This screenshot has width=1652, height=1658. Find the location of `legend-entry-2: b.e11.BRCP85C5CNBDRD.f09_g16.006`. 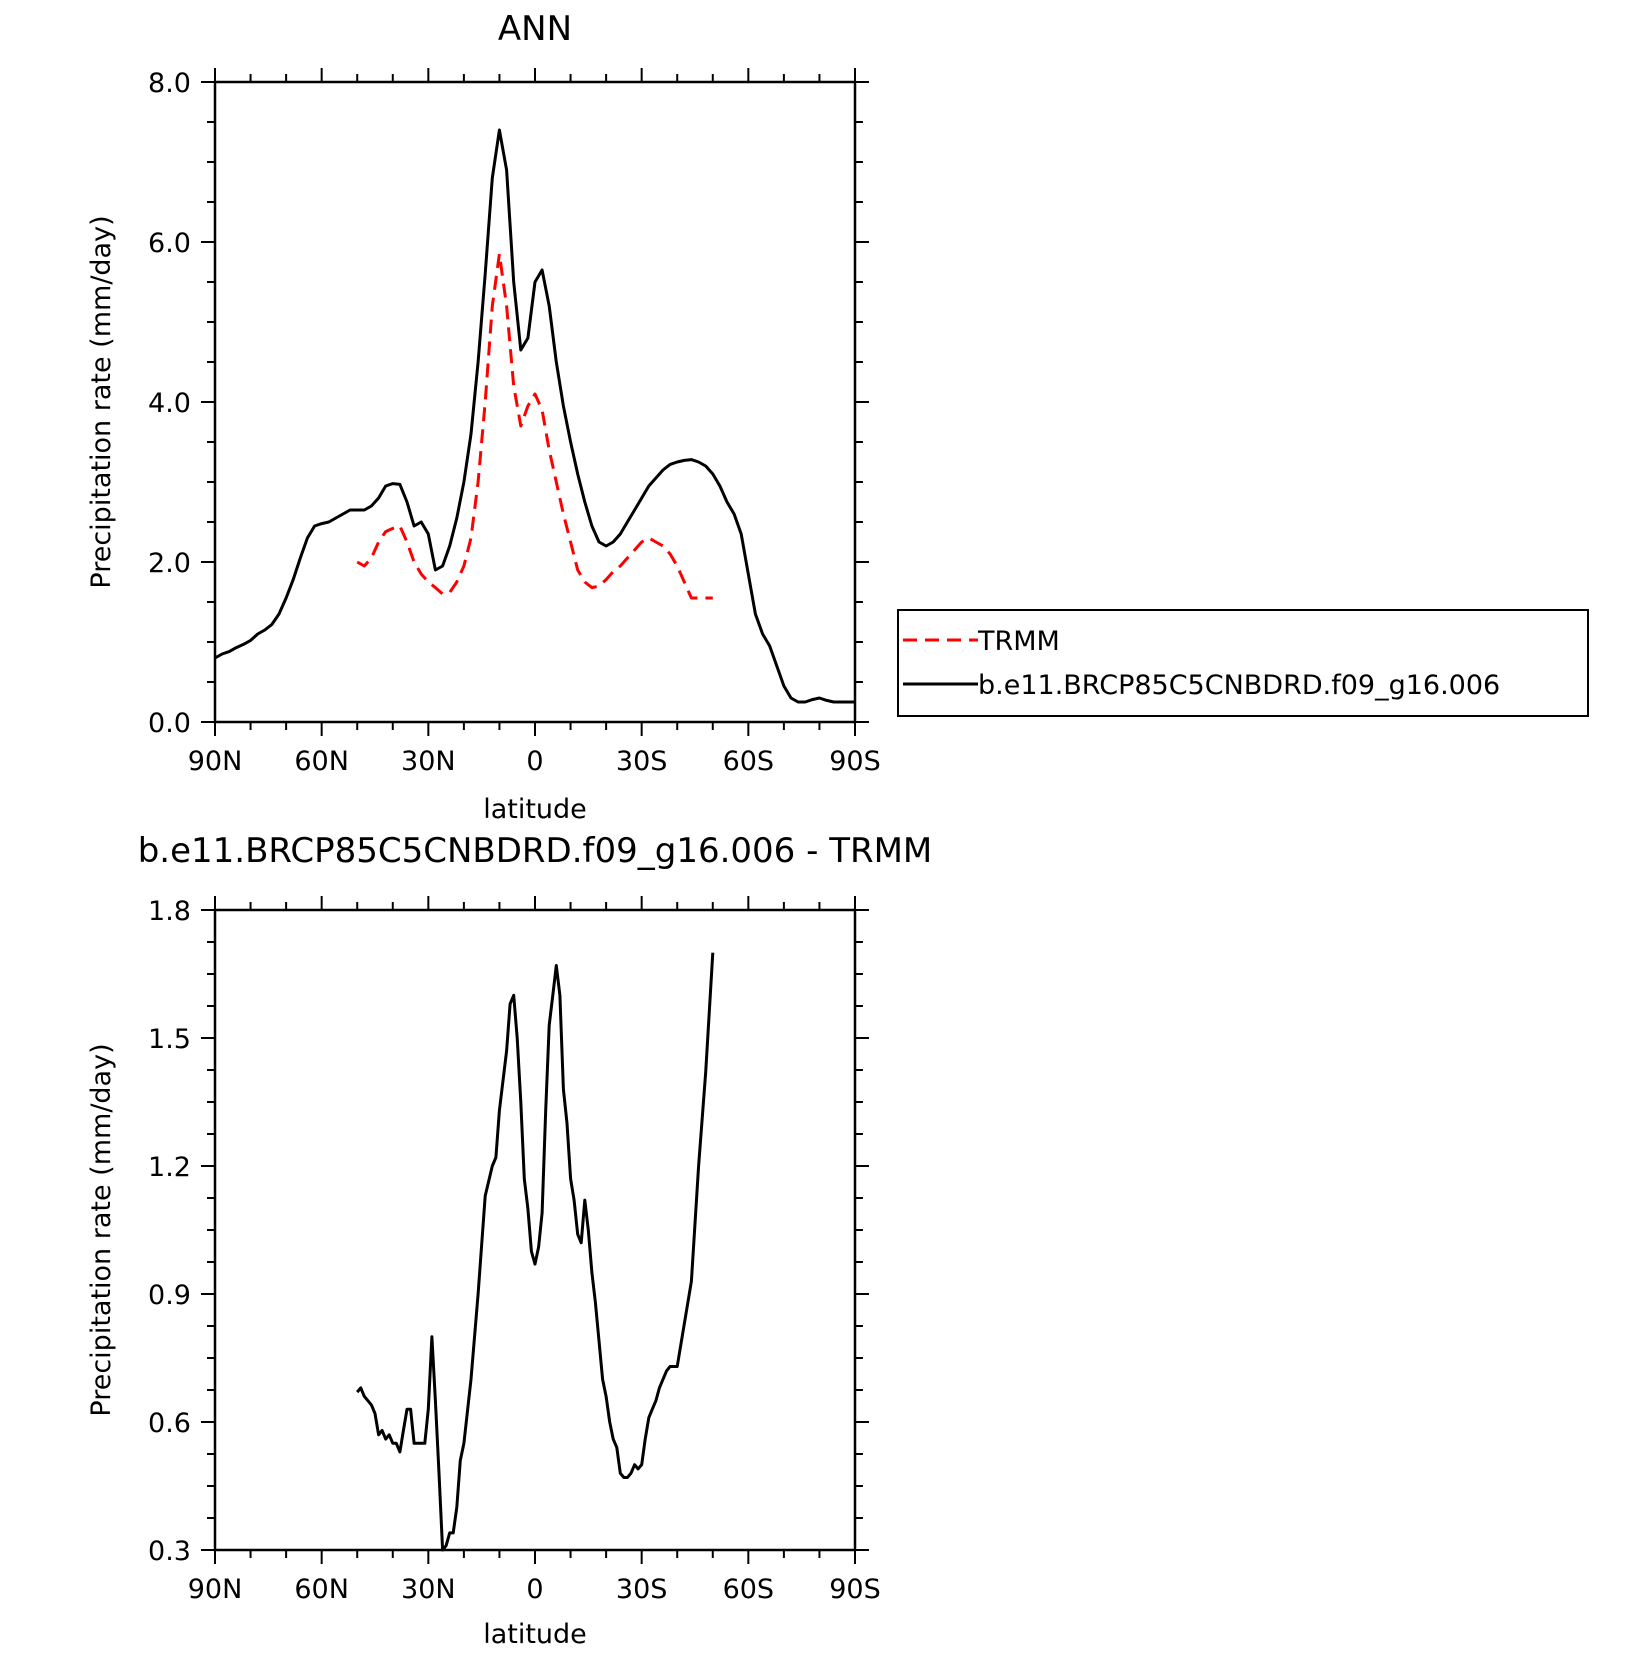

legend-entry-2: b.e11.BRCP85C5CNBDRD.f09_g16.006 is located at coordinates (1239, 685).